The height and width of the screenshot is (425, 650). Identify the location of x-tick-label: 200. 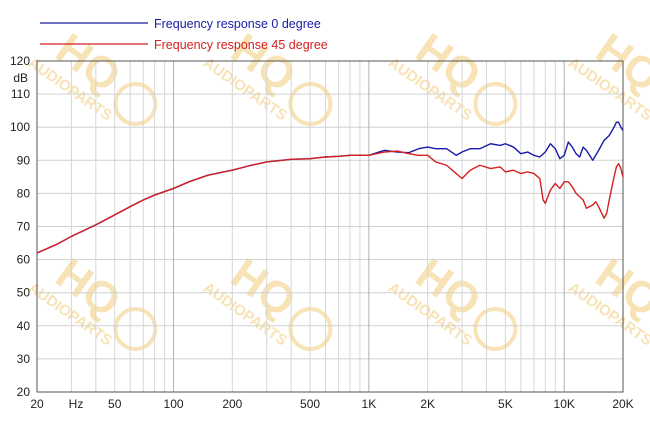
(232, 404).